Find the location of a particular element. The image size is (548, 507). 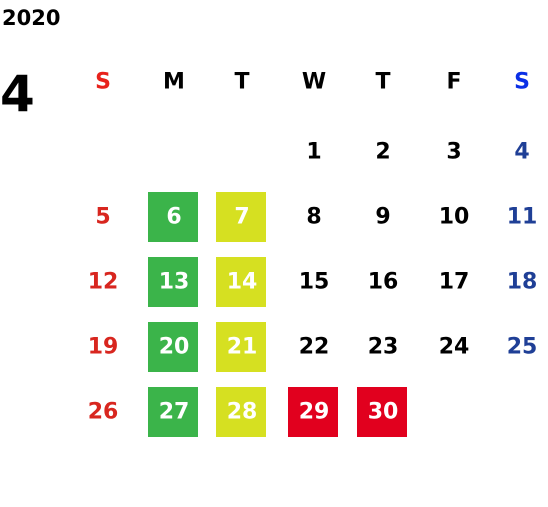

weekday-label: F is located at coordinates (453, 82).